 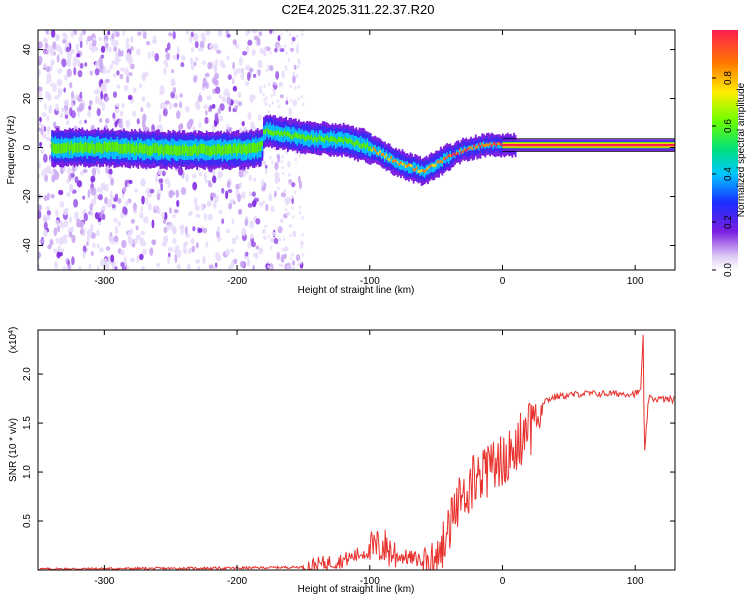 What do you see at coordinates (635, 581) in the screenshot?
I see `snr-x-tick-label-4: 100` at bounding box center [635, 581].